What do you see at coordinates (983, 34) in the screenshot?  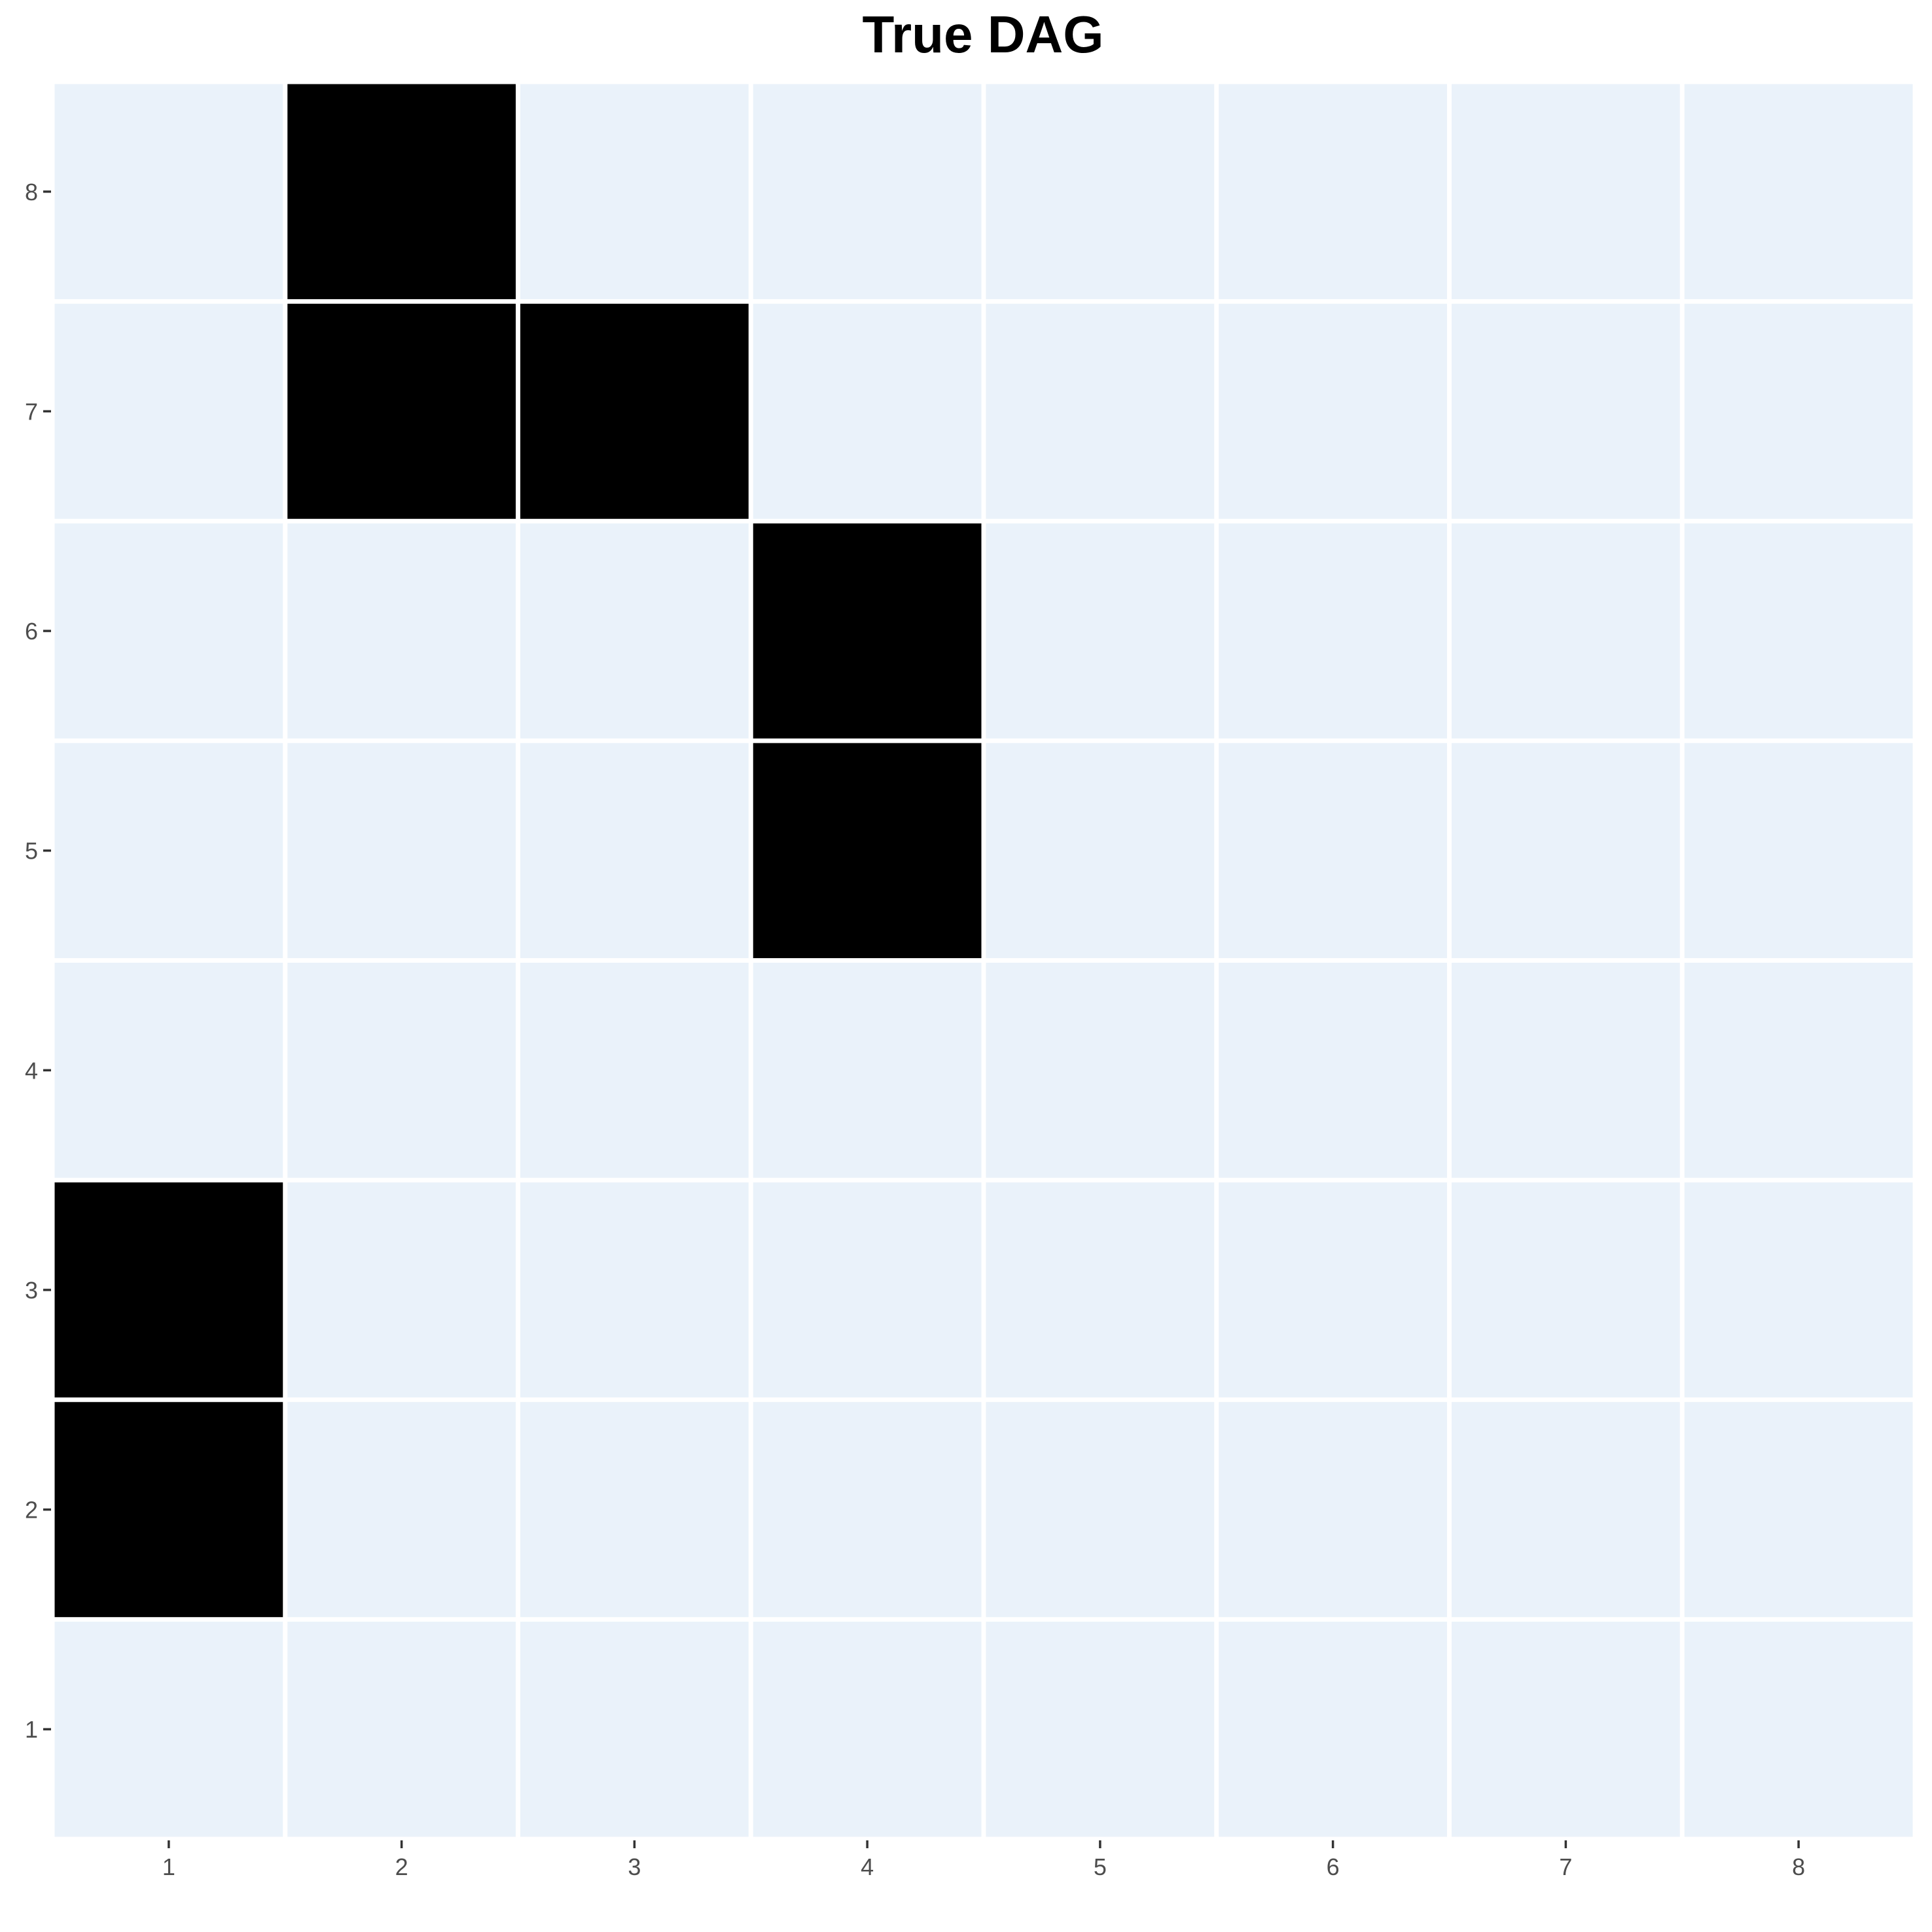 I see `chart-title: True DAG` at bounding box center [983, 34].